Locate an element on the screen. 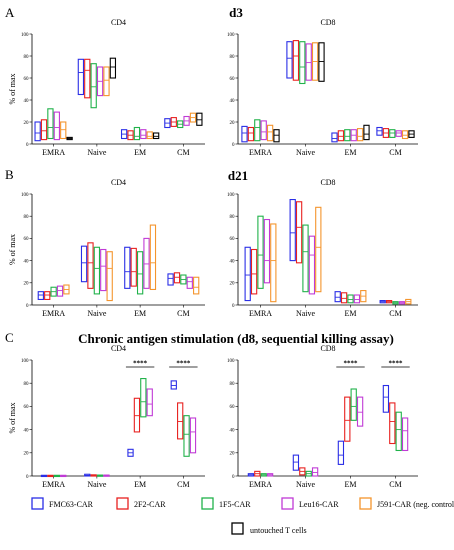 Image resolution: width=454 pixels, height=550 pixels. chart-0: CD4 0 20 40 60 80 100 % of max EMRA Naive EM CM is located at coordinates (106, 87).